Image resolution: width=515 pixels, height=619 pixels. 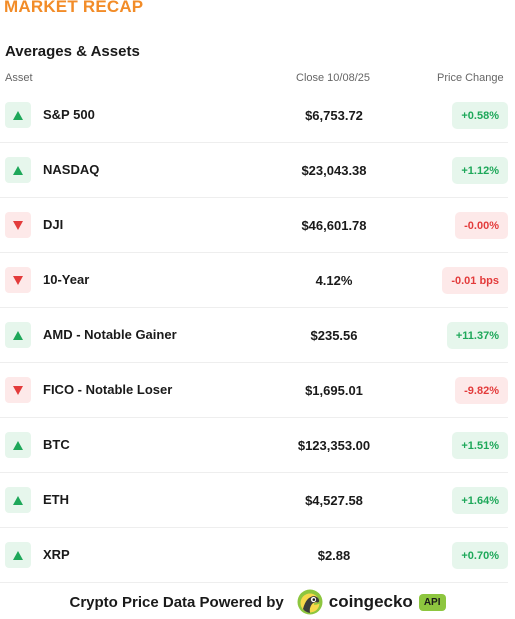 I want to click on price-change-badge: -9.82%, so click(x=481, y=390).